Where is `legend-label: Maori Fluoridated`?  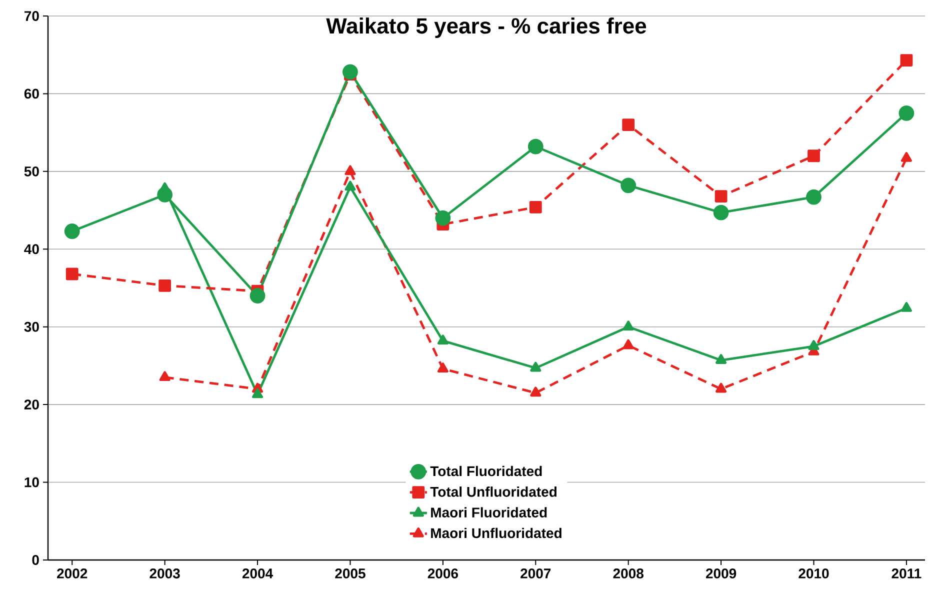
legend-label: Maori Fluoridated is located at coordinates (489, 512).